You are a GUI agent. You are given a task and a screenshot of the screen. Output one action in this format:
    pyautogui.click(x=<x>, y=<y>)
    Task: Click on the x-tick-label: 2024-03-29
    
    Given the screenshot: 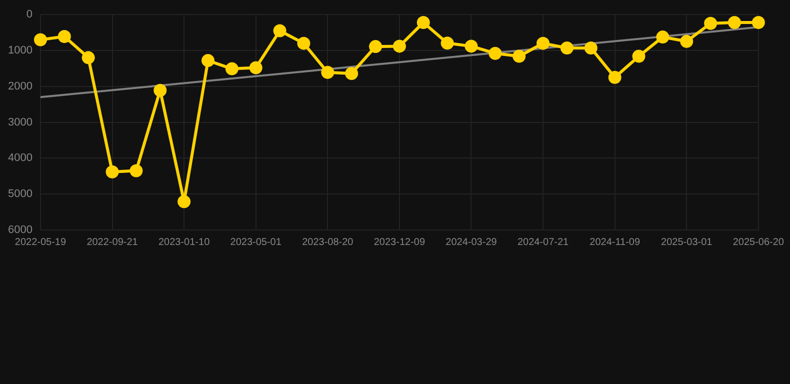 What is the action you would take?
    pyautogui.click(x=472, y=242)
    